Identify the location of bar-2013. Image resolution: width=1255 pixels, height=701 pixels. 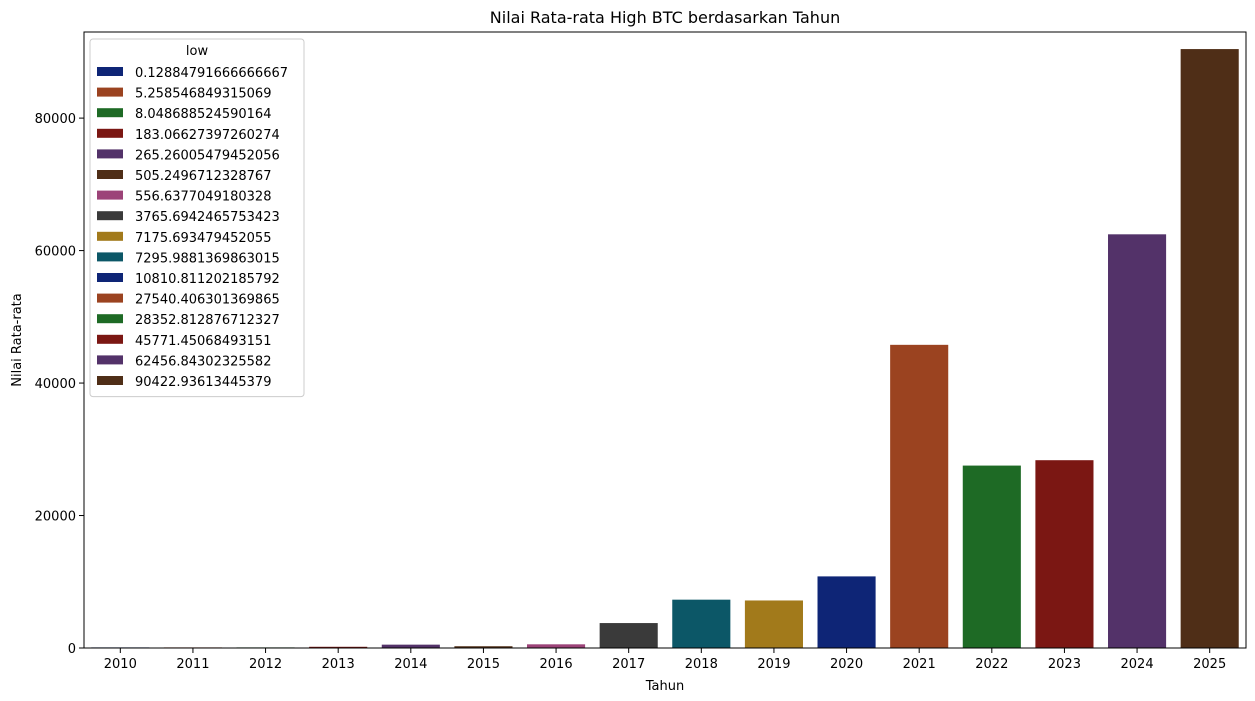
(338, 647).